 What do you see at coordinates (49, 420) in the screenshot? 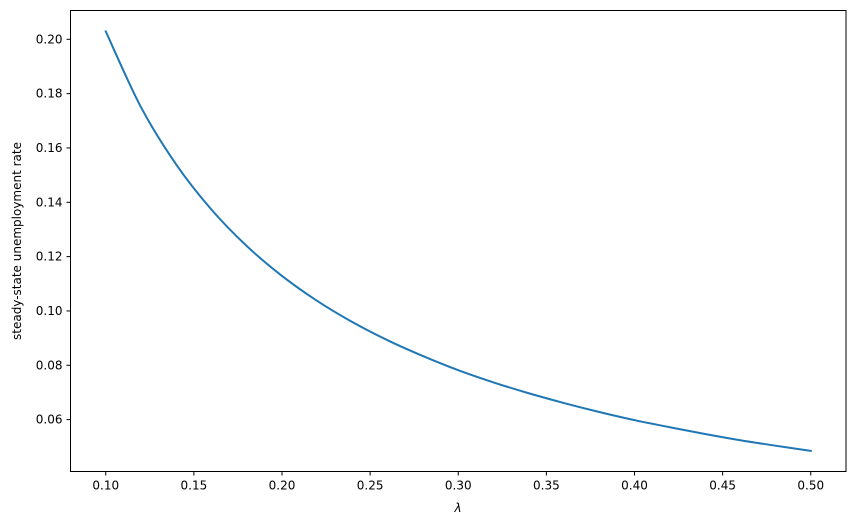
I see `y-tick-label: 0.06` at bounding box center [49, 420].